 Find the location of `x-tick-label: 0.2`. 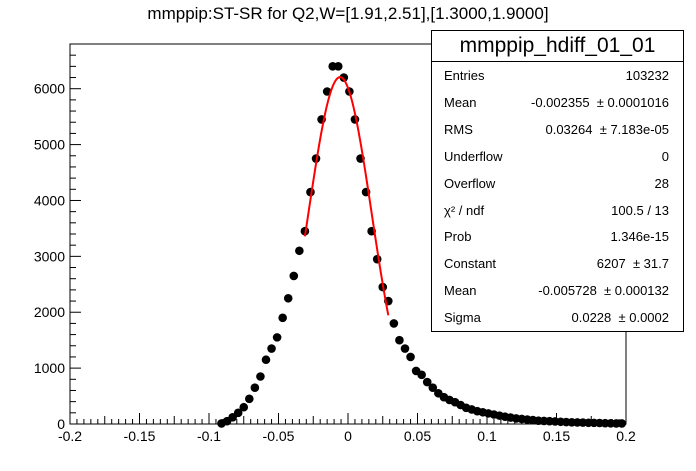

x-tick-label: 0.2 is located at coordinates (626, 436).